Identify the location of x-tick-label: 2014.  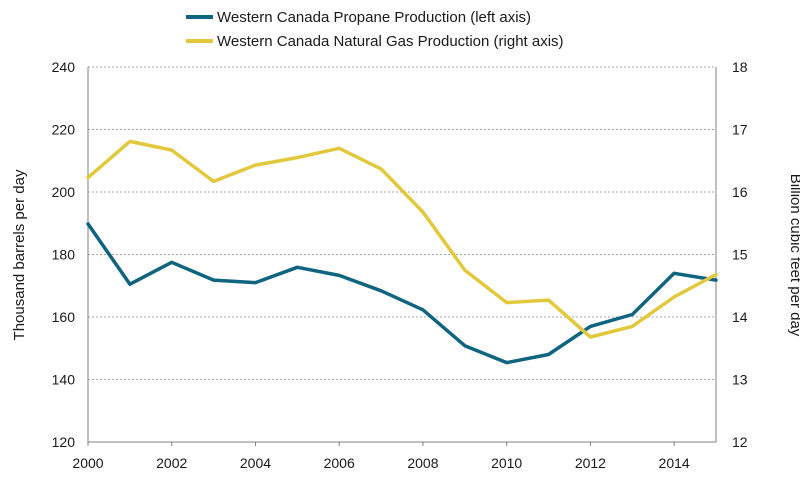
(674, 463).